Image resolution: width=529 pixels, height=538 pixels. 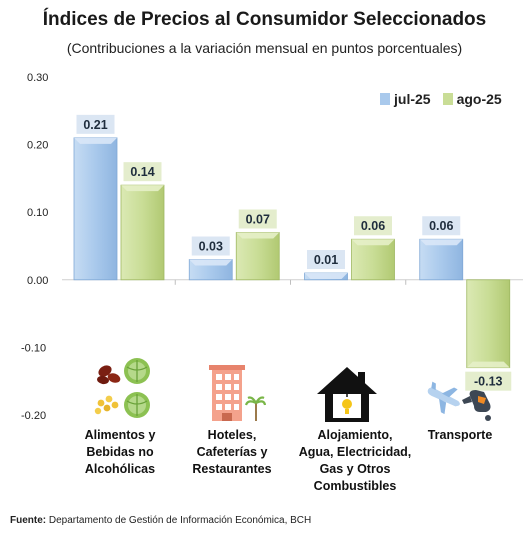 I want to click on data-label: 0.07, so click(x=258, y=219).